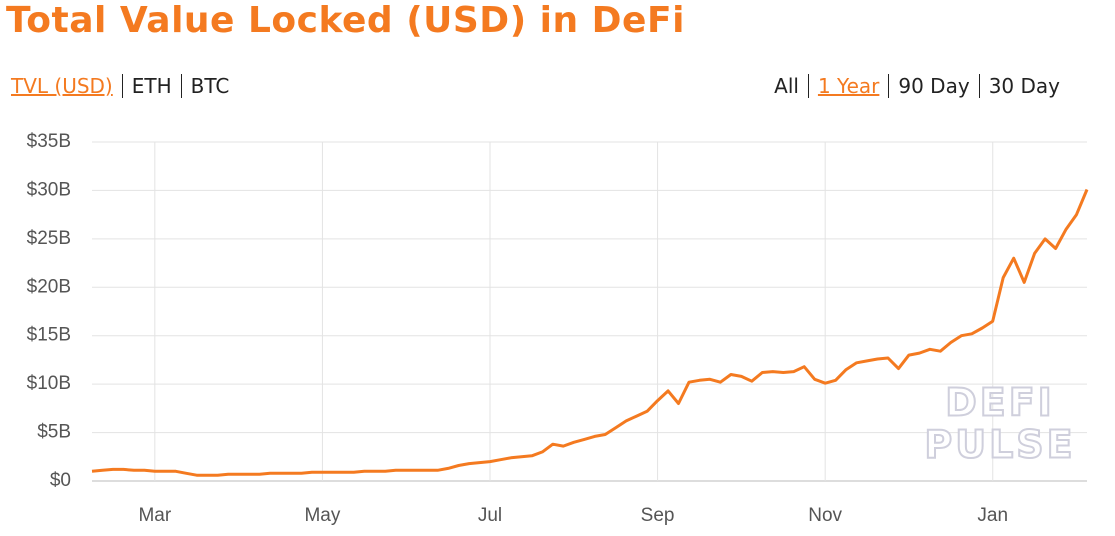  What do you see at coordinates (658, 515) in the screenshot?
I see `x-tick-label: Sep` at bounding box center [658, 515].